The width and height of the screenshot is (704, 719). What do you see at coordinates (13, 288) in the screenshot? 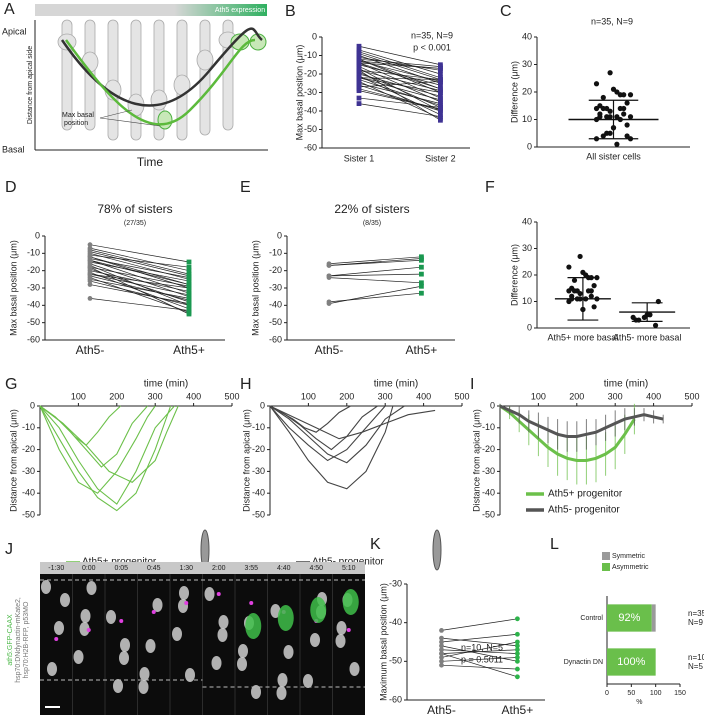
I see `y-axis-title: Max basal position (μm)` at bounding box center [13, 288].